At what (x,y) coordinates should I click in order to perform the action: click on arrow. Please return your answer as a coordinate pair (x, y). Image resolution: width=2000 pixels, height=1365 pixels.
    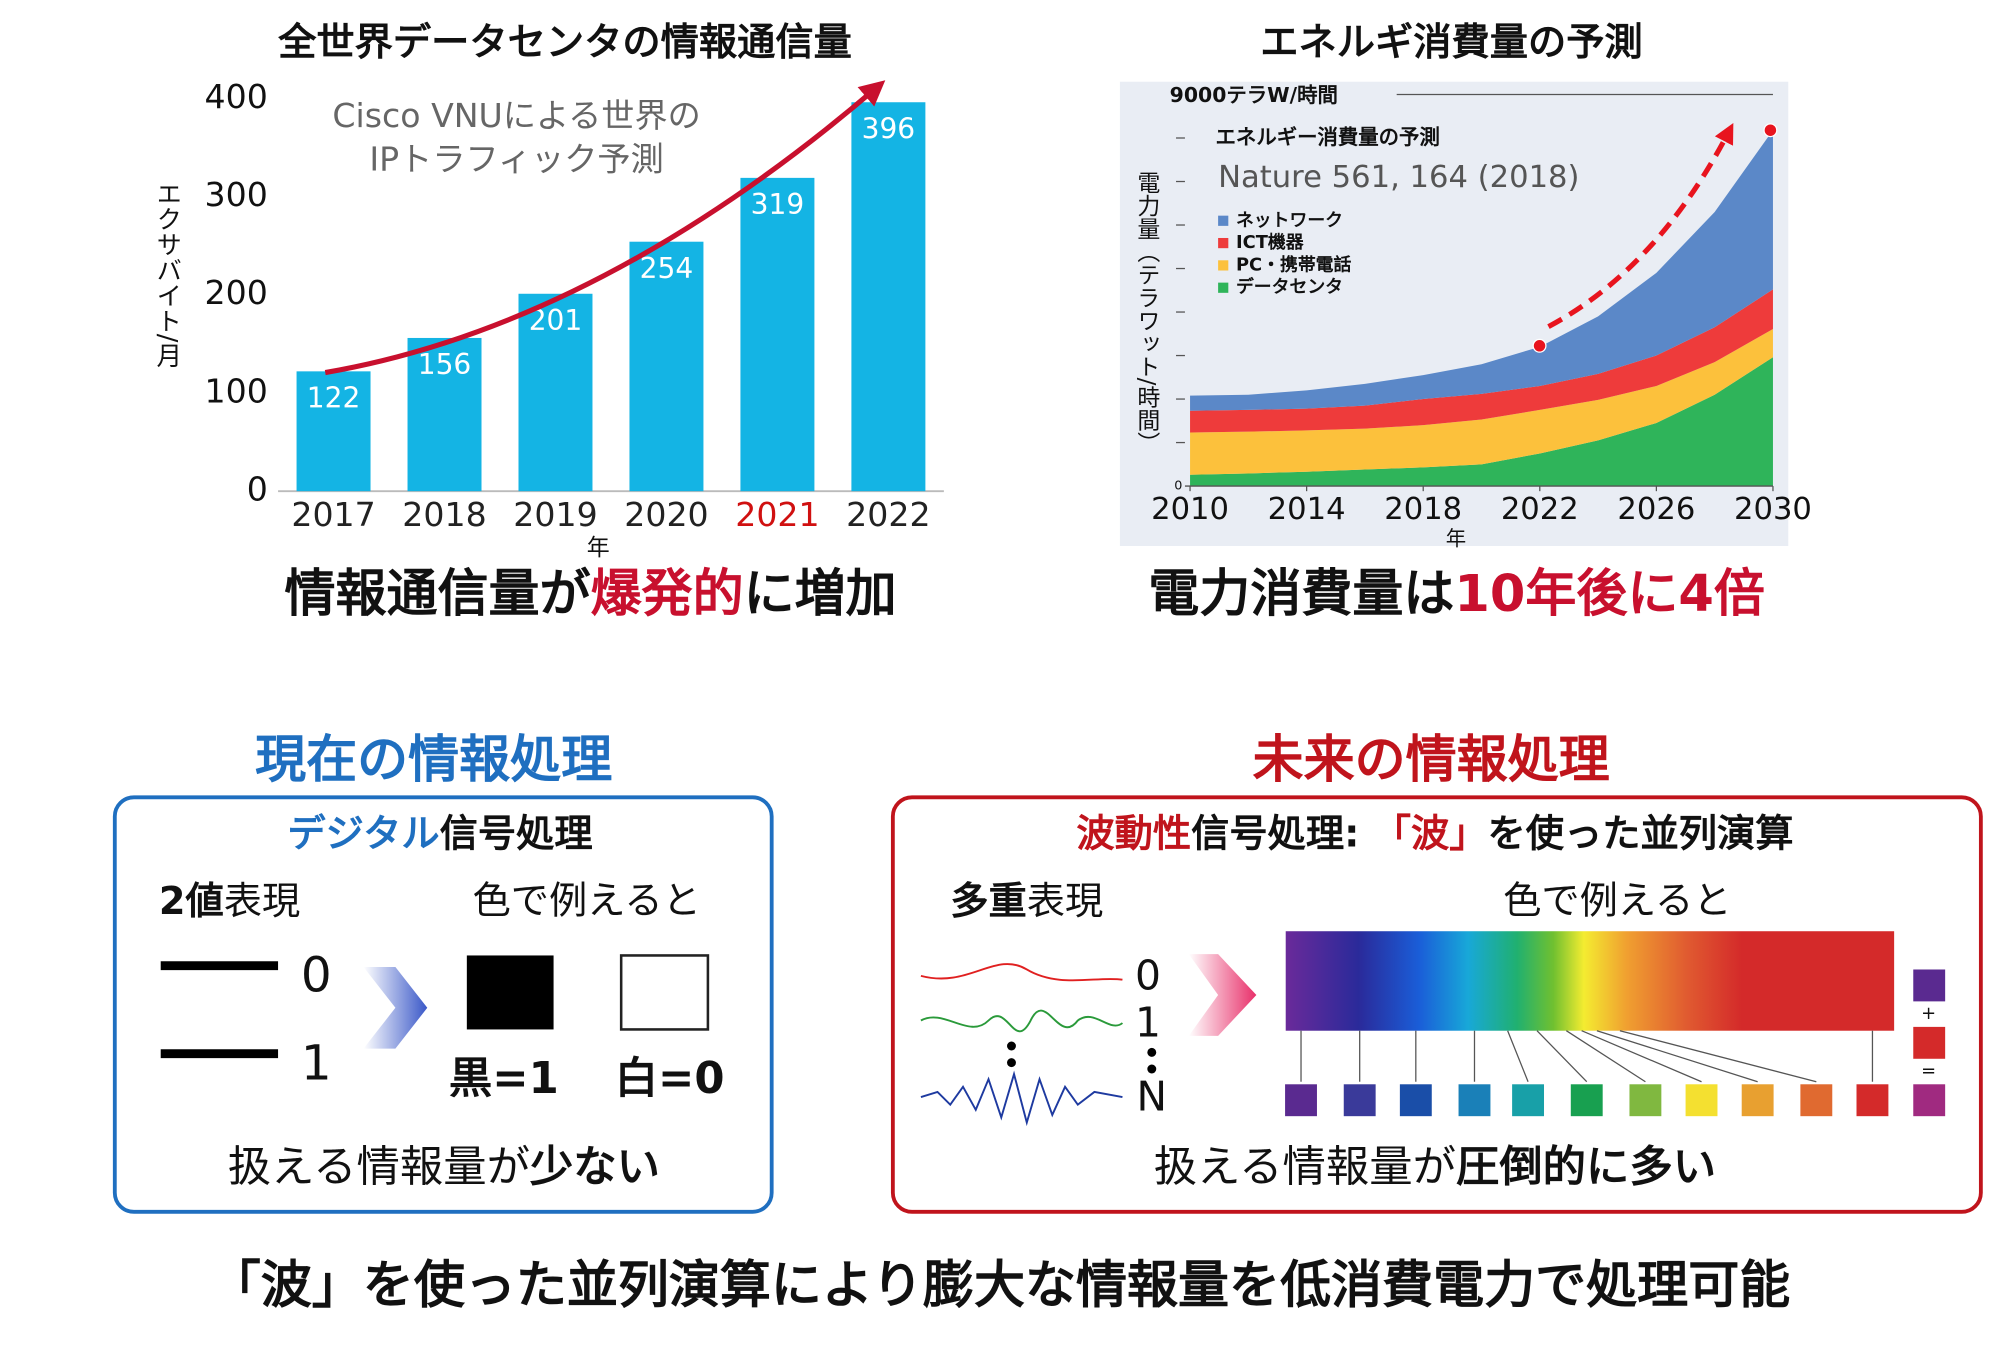
    Looking at the image, I should click on (1222, 995).